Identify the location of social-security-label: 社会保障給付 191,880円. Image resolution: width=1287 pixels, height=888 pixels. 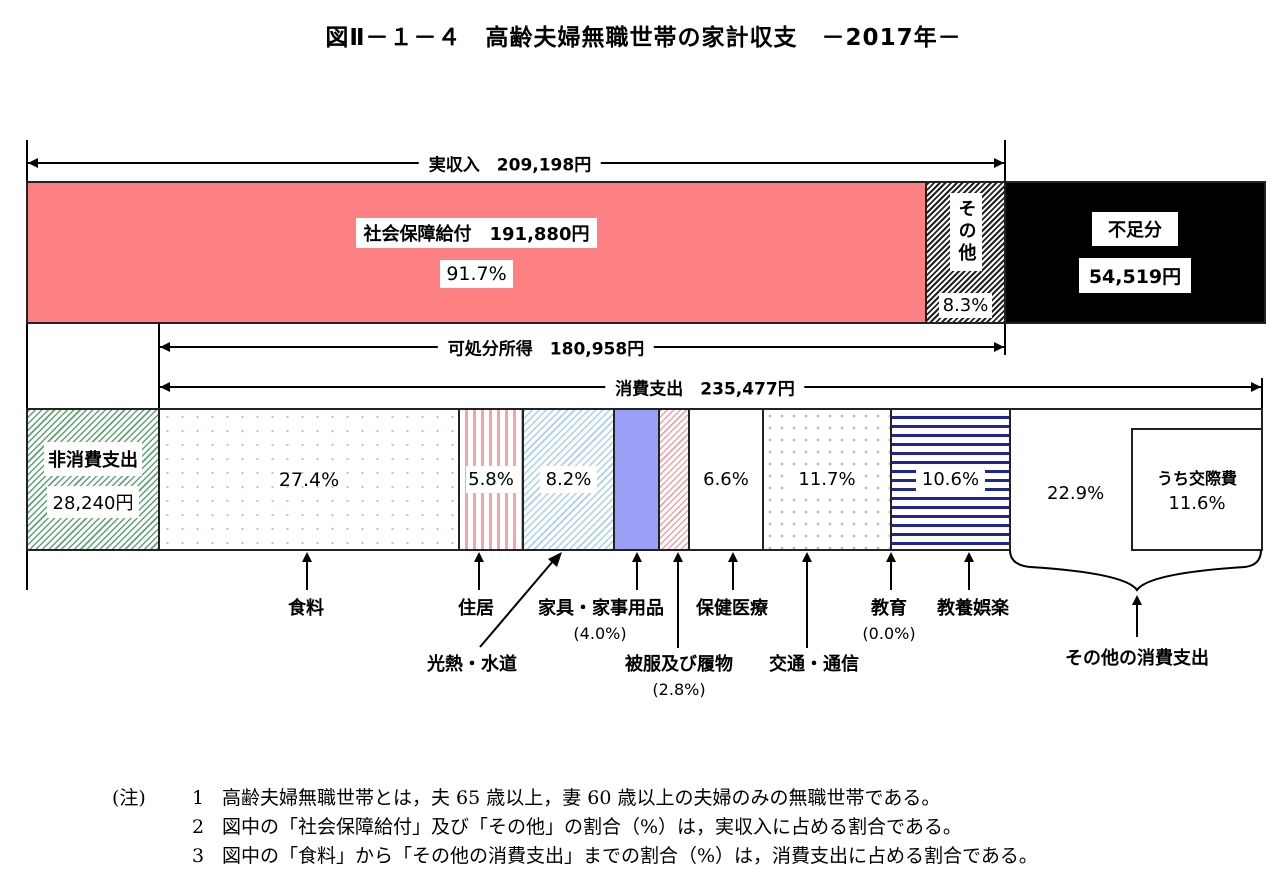
(476, 232).